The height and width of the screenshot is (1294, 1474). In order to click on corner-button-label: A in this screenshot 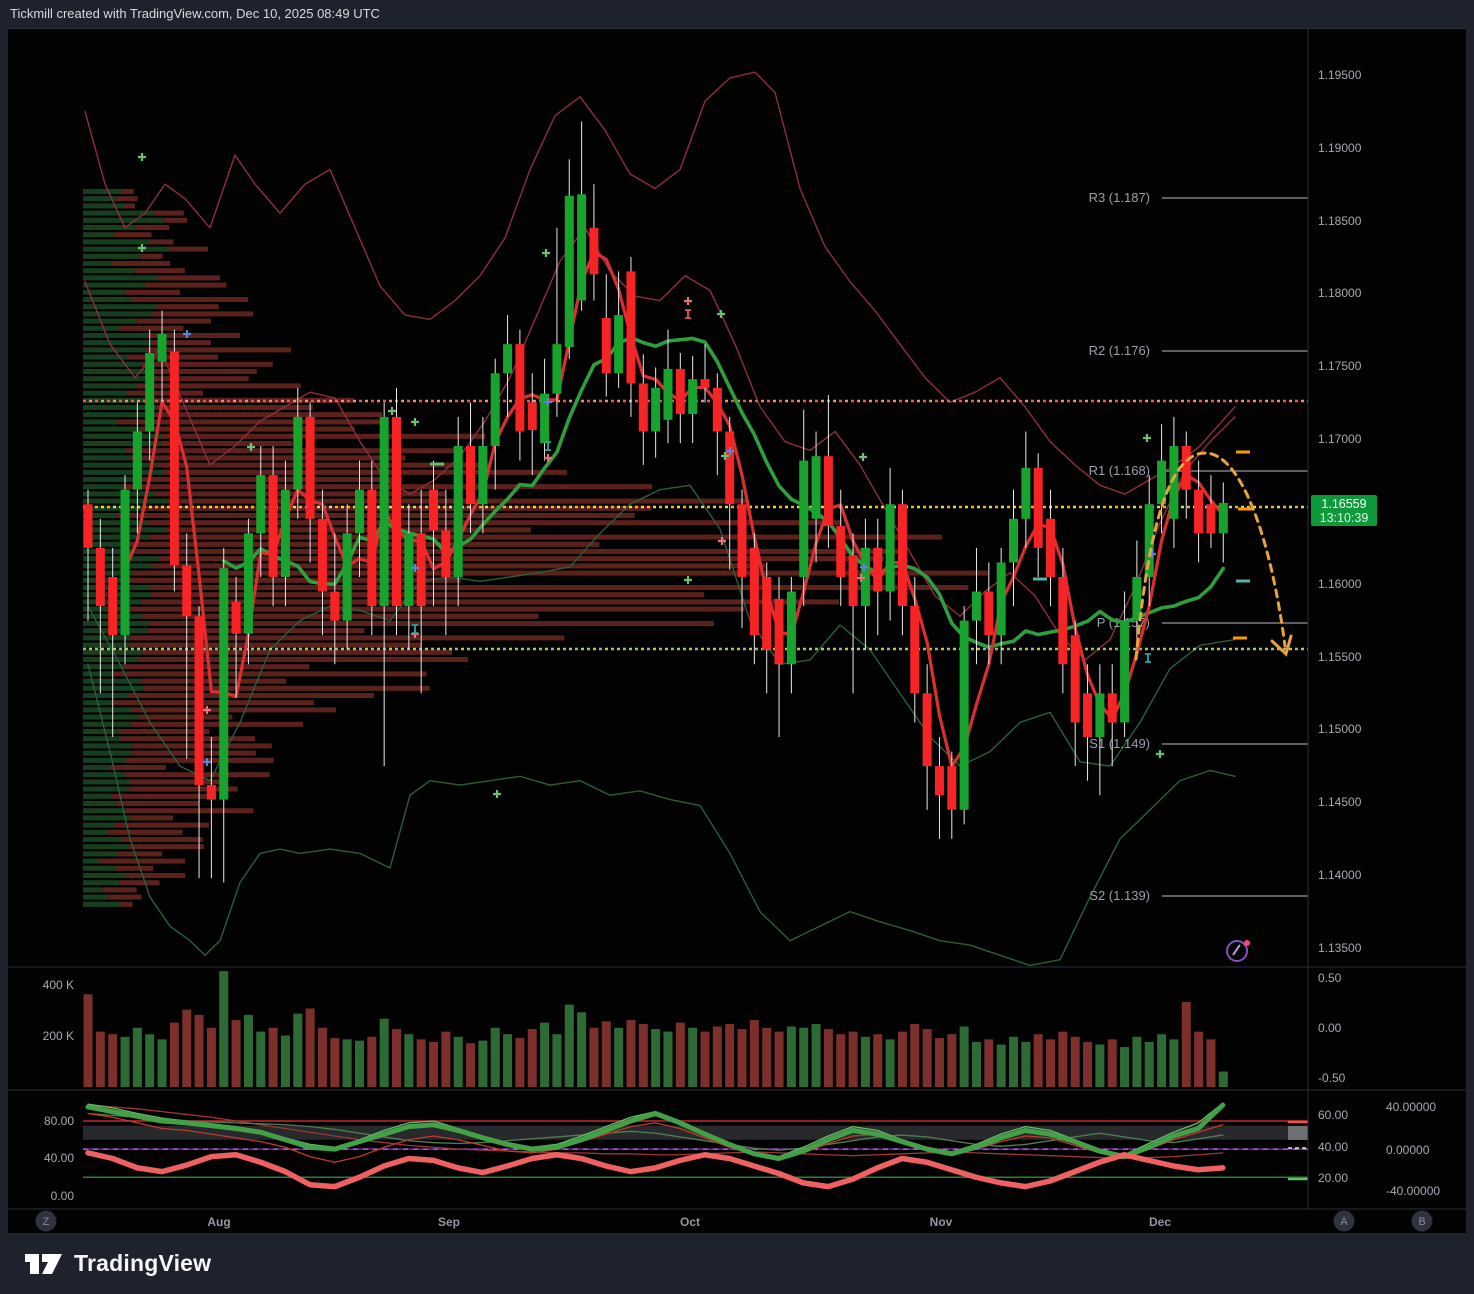, I will do `click(1344, 1222)`.